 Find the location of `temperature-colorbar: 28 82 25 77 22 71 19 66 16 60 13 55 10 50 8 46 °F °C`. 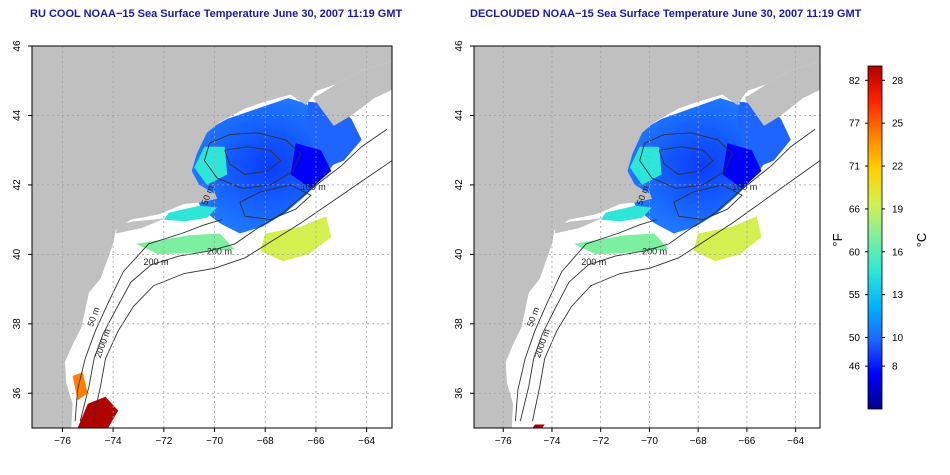

temperature-colorbar: 28 82 25 77 22 71 19 66 16 60 13 55 10 50 8 46 °F °C is located at coordinates (879, 237).